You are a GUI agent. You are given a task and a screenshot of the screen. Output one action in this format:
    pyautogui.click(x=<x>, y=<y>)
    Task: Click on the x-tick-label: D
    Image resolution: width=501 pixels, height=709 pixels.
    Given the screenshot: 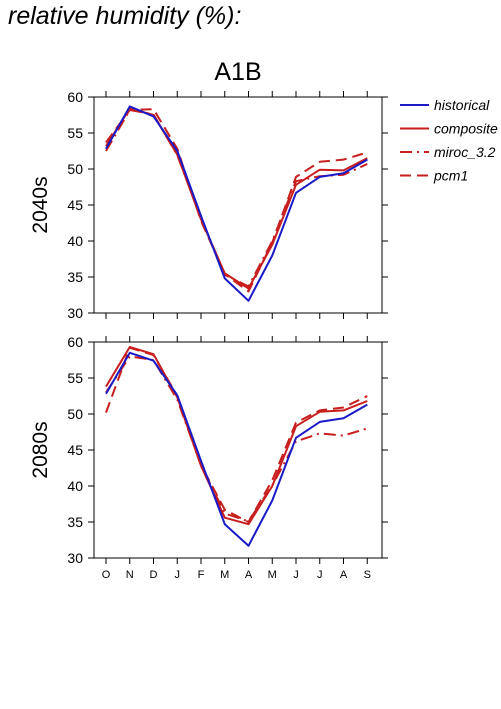 What is the action you would take?
    pyautogui.click(x=154, y=575)
    